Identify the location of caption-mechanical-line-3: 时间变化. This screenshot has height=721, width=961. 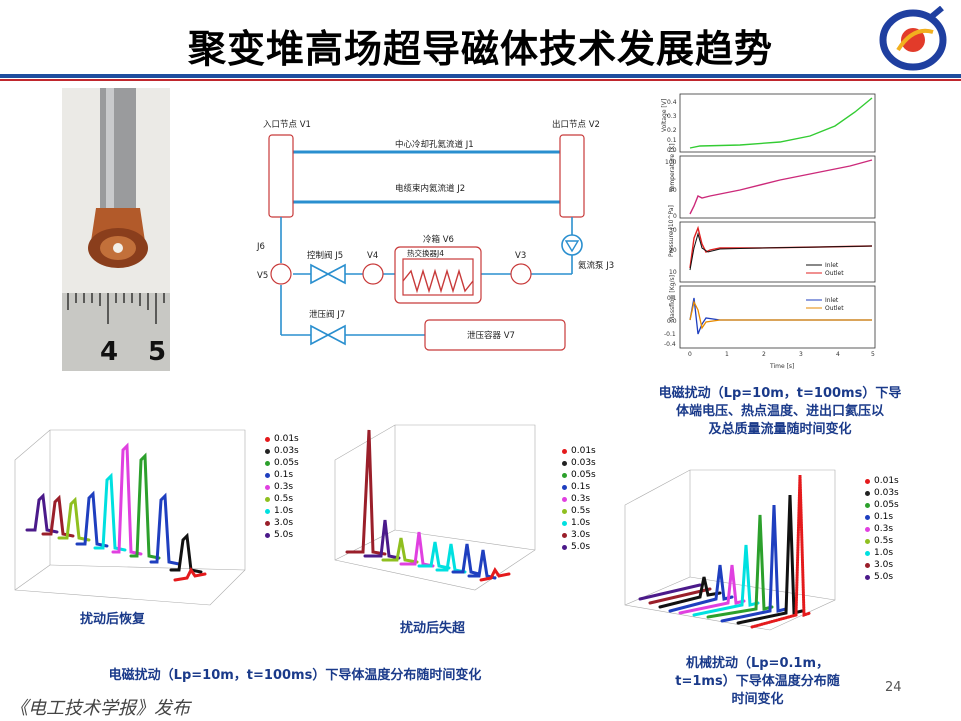
(757, 699).